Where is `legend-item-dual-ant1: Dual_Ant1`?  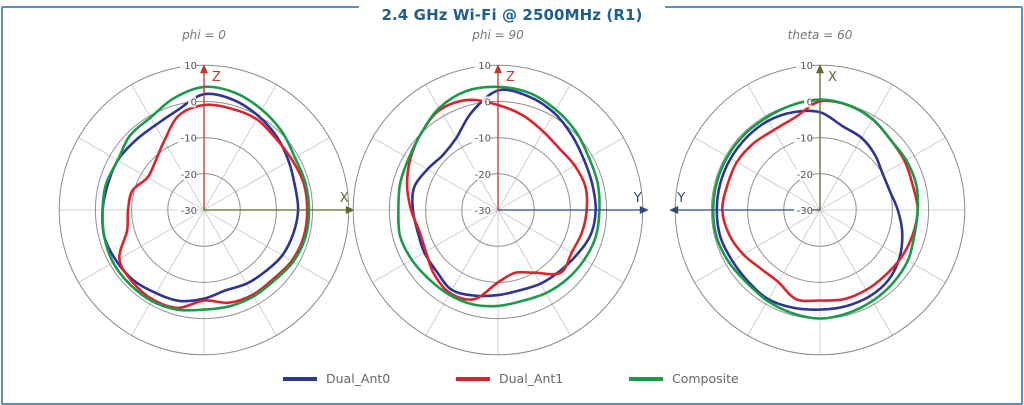
legend-item-dual-ant1: Dual_Ant1 is located at coordinates (509, 378).